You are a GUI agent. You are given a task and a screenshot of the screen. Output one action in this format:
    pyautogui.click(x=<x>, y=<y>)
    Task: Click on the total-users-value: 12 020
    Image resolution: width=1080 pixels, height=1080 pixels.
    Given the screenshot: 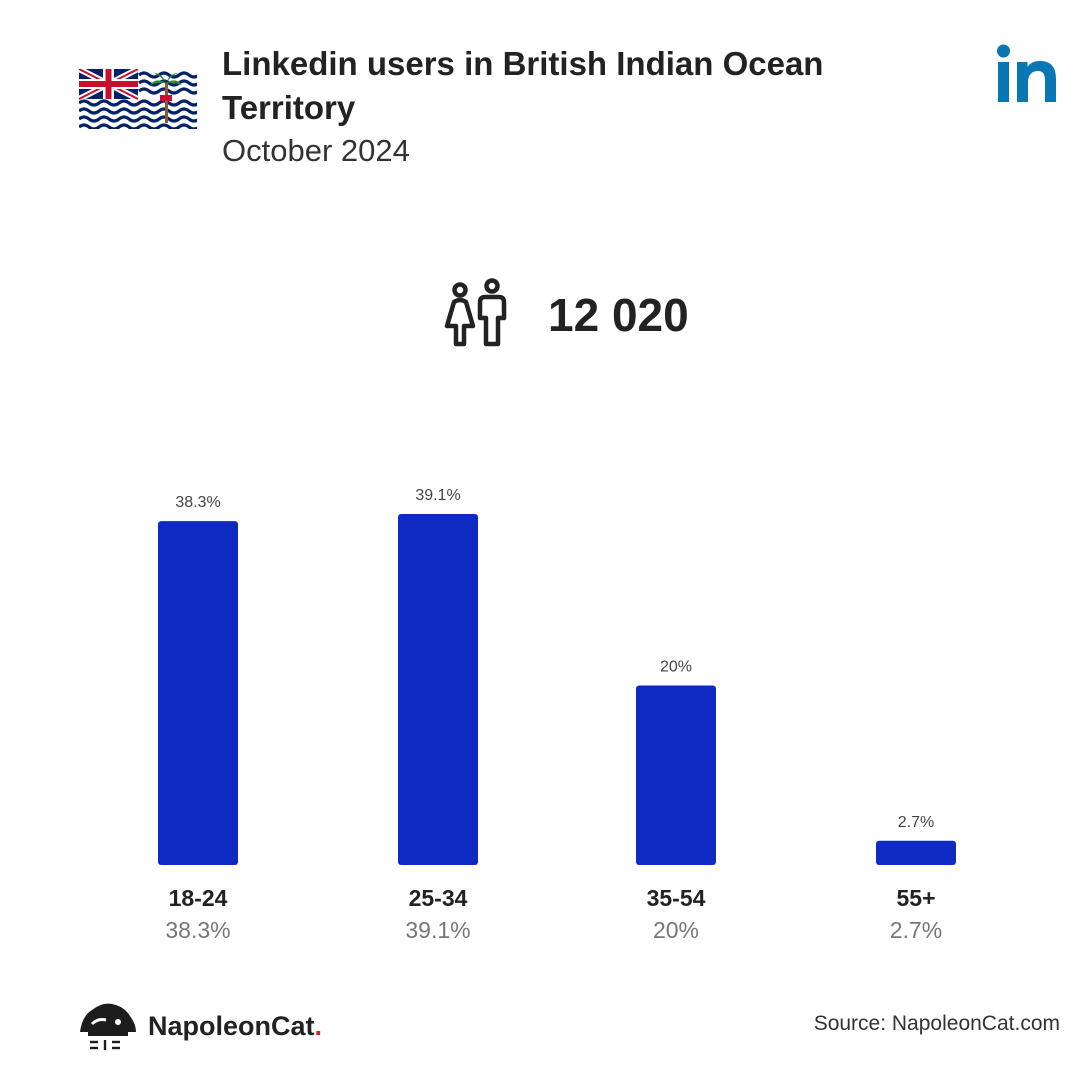 What is the action you would take?
    pyautogui.click(x=618, y=315)
    